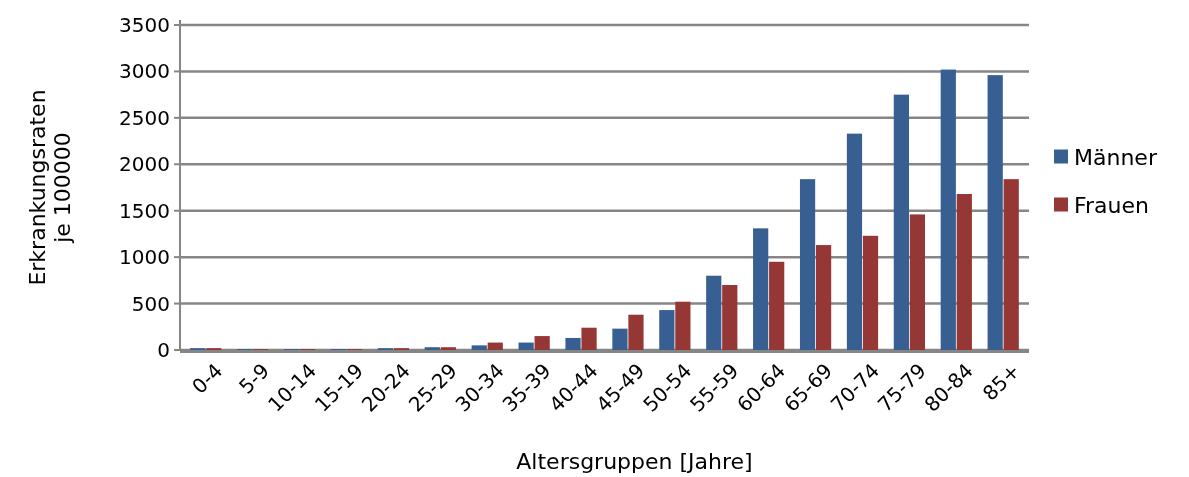 The image size is (1189, 477). Describe the element at coordinates (144, 71) in the screenshot. I see `y-tick-label: 3000` at that location.